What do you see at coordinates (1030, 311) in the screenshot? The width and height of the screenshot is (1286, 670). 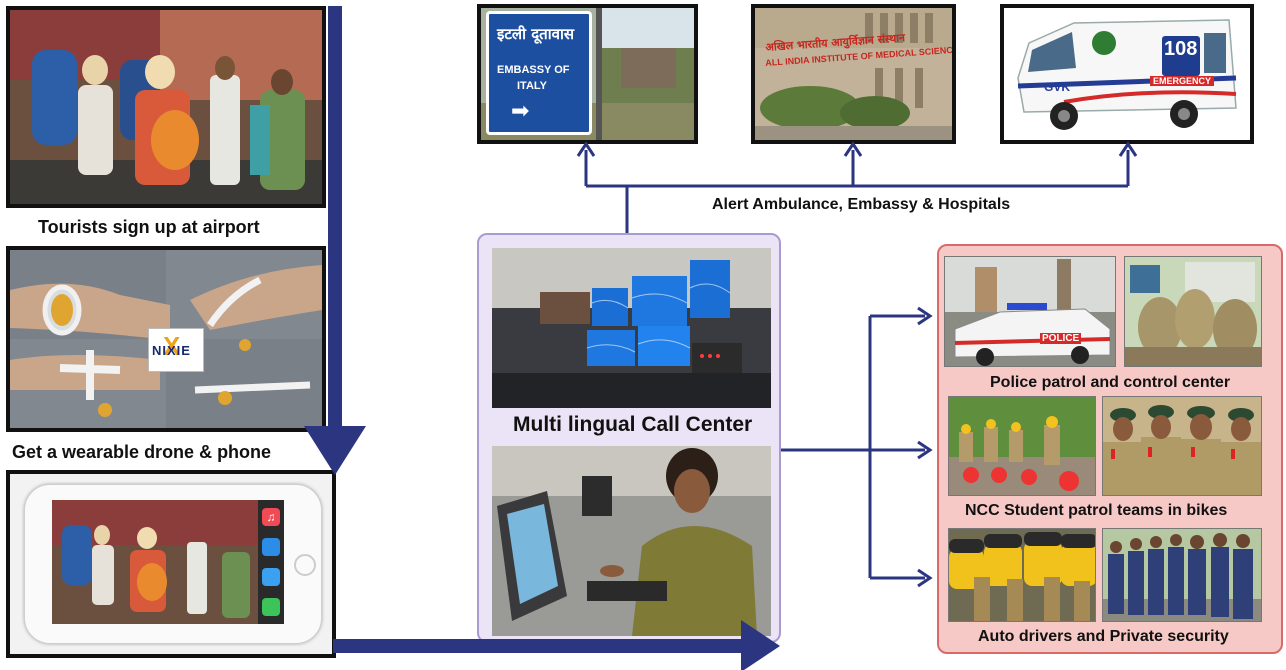 I see `police-car-photo: POLICE` at bounding box center [1030, 311].